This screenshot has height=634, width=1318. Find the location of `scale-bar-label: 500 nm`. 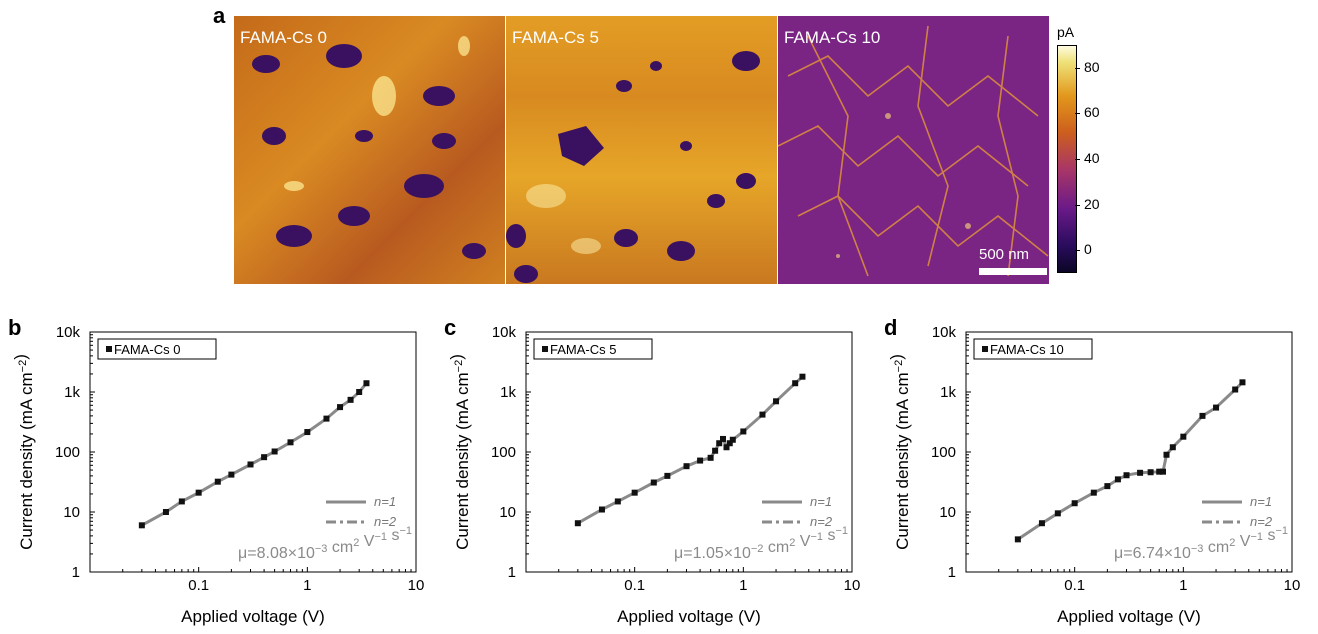

scale-bar-label: 500 nm is located at coordinates (1004, 254).